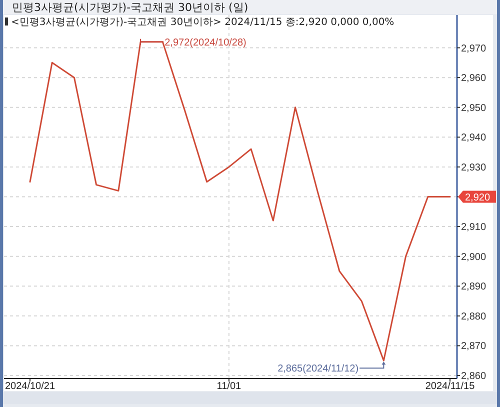 The height and width of the screenshot is (407, 500). What do you see at coordinates (450, 386) in the screenshot?
I see `xtick-label: 2024/11/15` at bounding box center [450, 386].